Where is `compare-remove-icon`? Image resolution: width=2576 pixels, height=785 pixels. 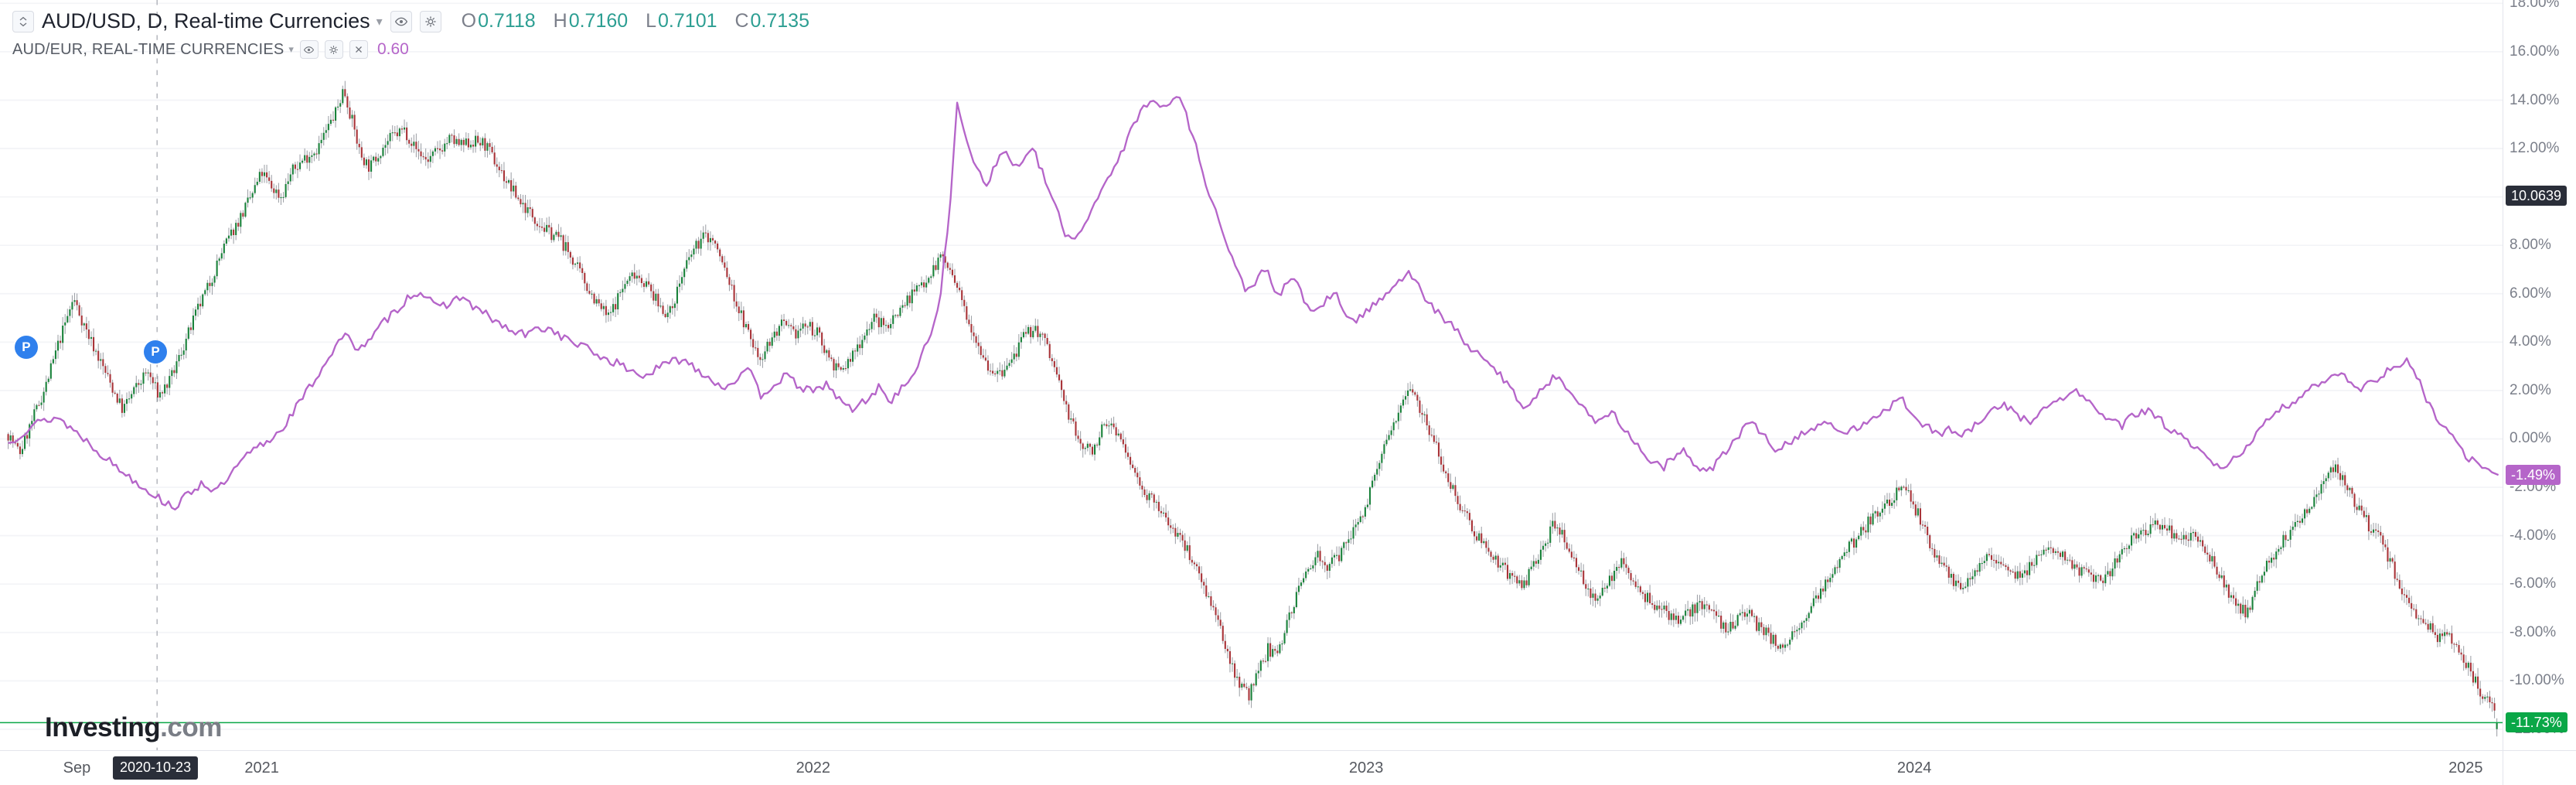
compare-remove-icon is located at coordinates (358, 49).